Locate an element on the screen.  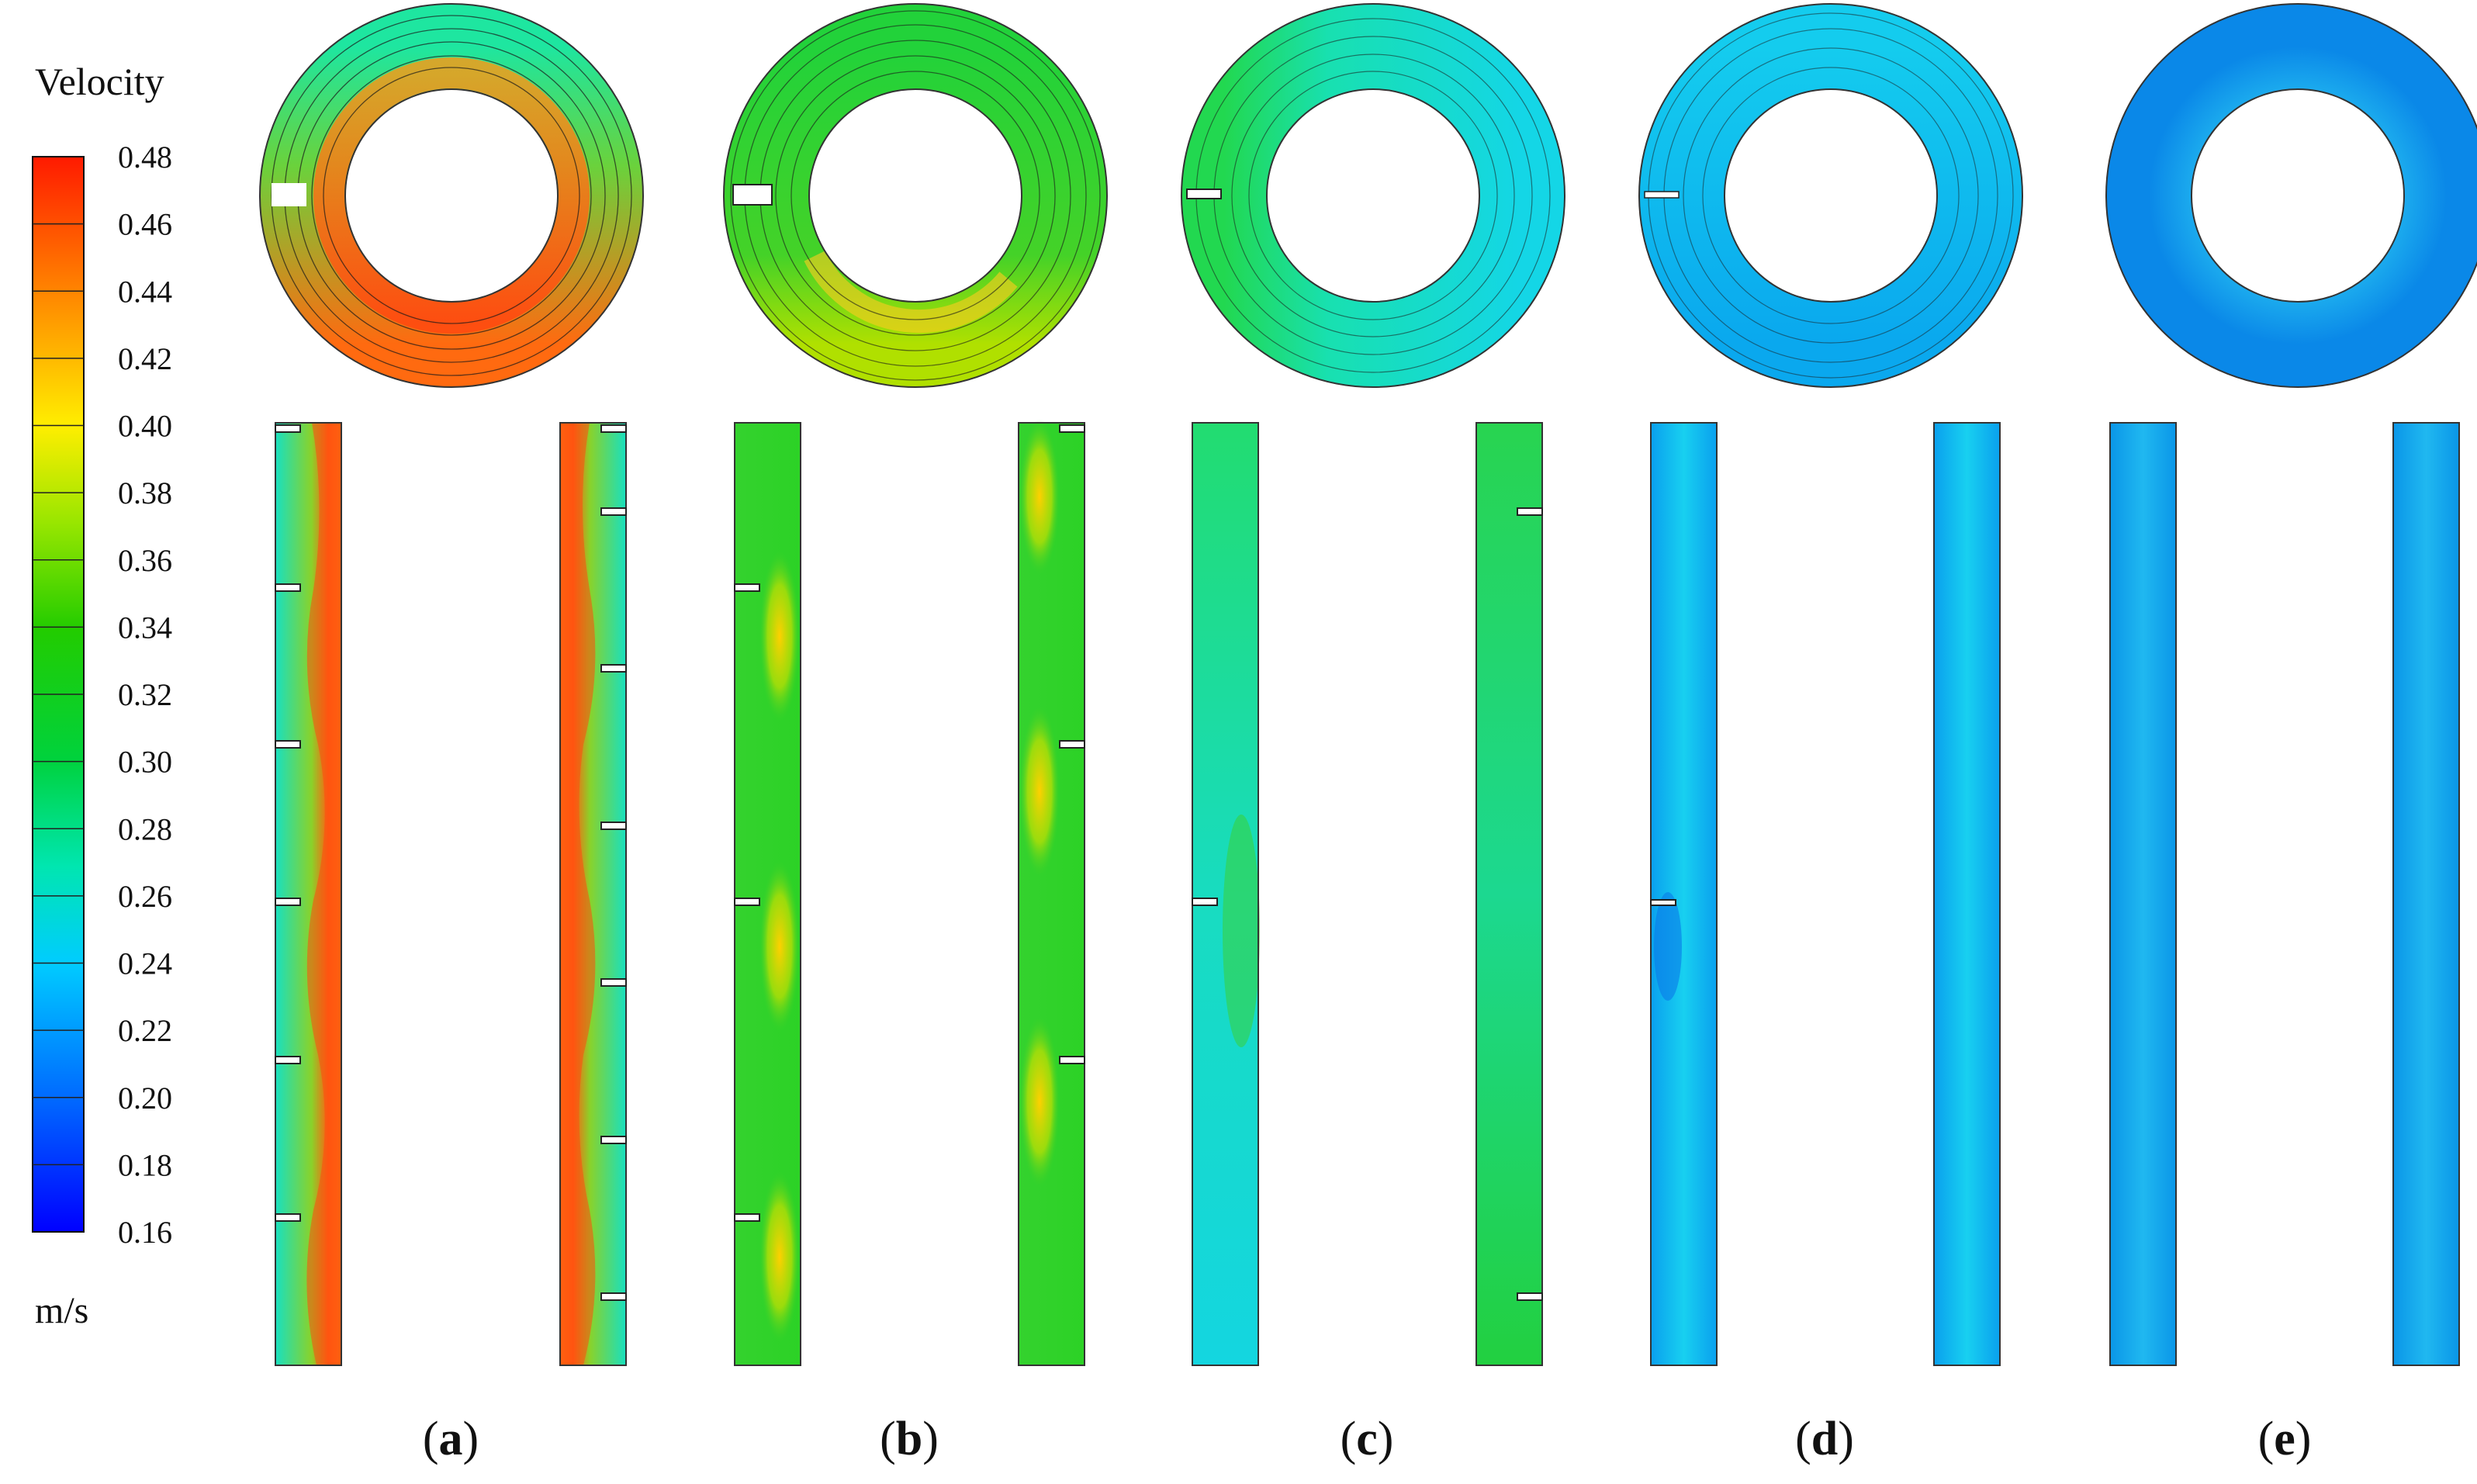
column-b-right is located at coordinates (1051, 893).